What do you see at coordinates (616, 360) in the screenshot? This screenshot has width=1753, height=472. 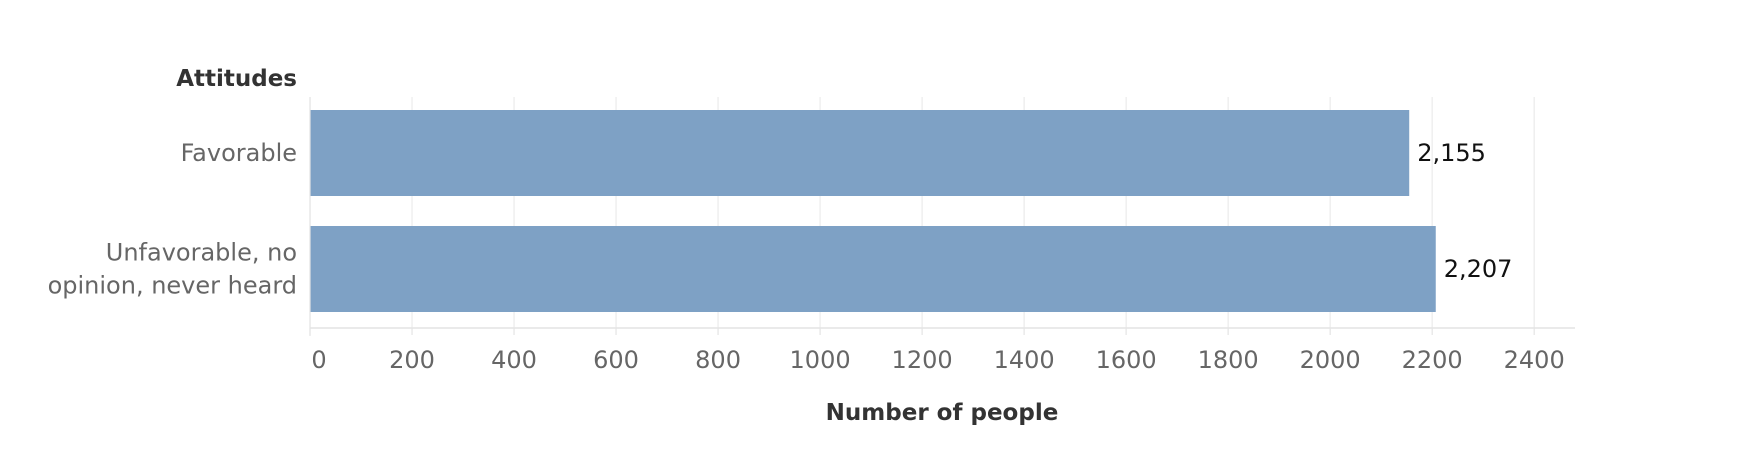 I see `x-tick-label: 600` at bounding box center [616, 360].